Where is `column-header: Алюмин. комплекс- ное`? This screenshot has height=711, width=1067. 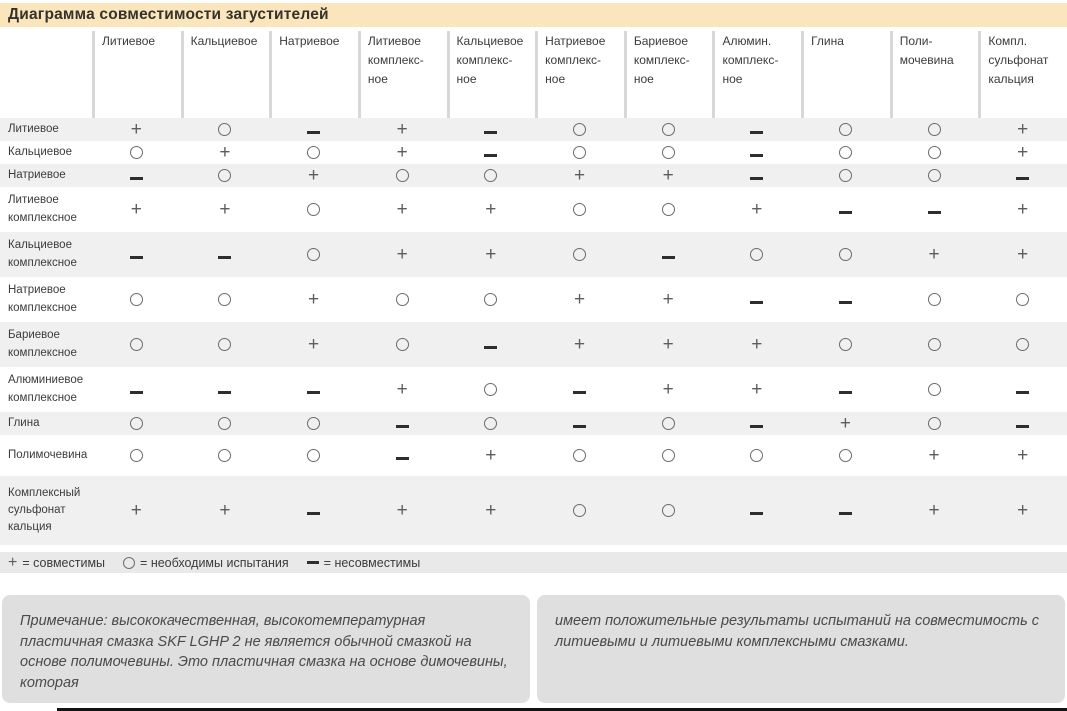
column-header: Алюмин. комплекс- ное is located at coordinates (756, 74).